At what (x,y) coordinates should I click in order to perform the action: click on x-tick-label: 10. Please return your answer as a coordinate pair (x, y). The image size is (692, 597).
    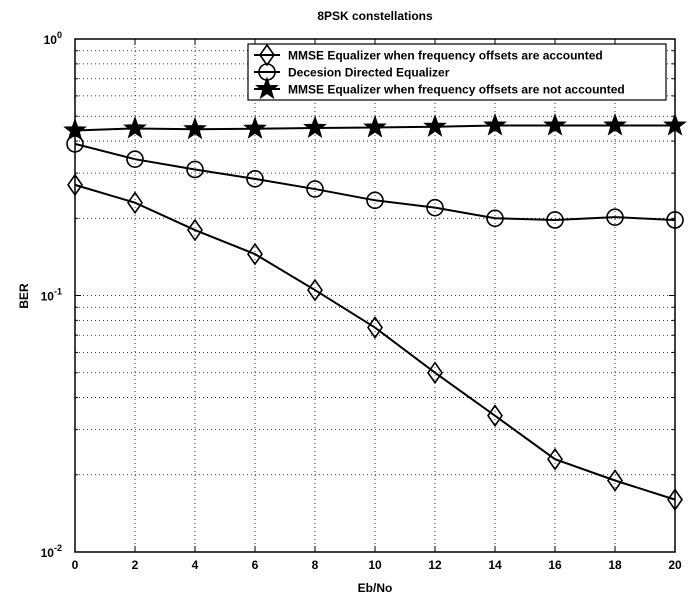
    Looking at the image, I should click on (375, 565).